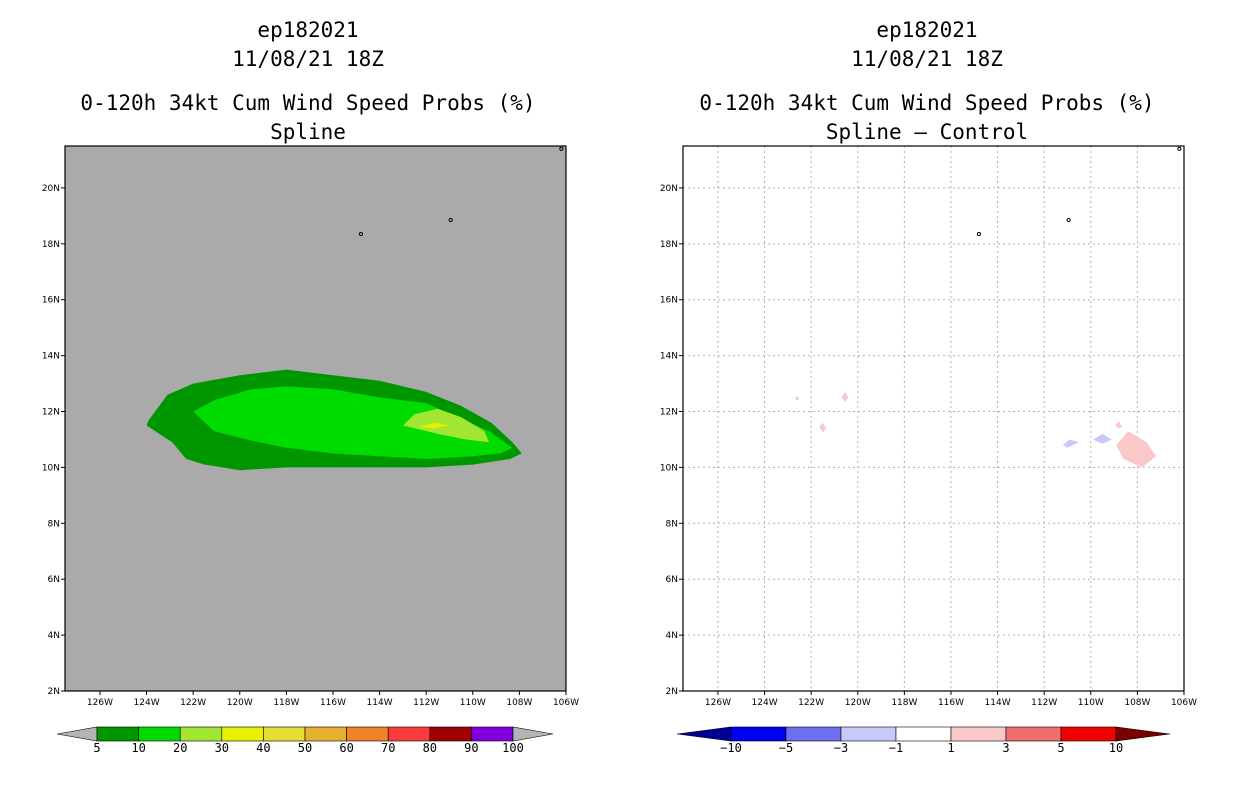 Image resolution: width=1236 pixels, height=800 pixels. I want to click on colorbar-label: 30, so click(222, 748).